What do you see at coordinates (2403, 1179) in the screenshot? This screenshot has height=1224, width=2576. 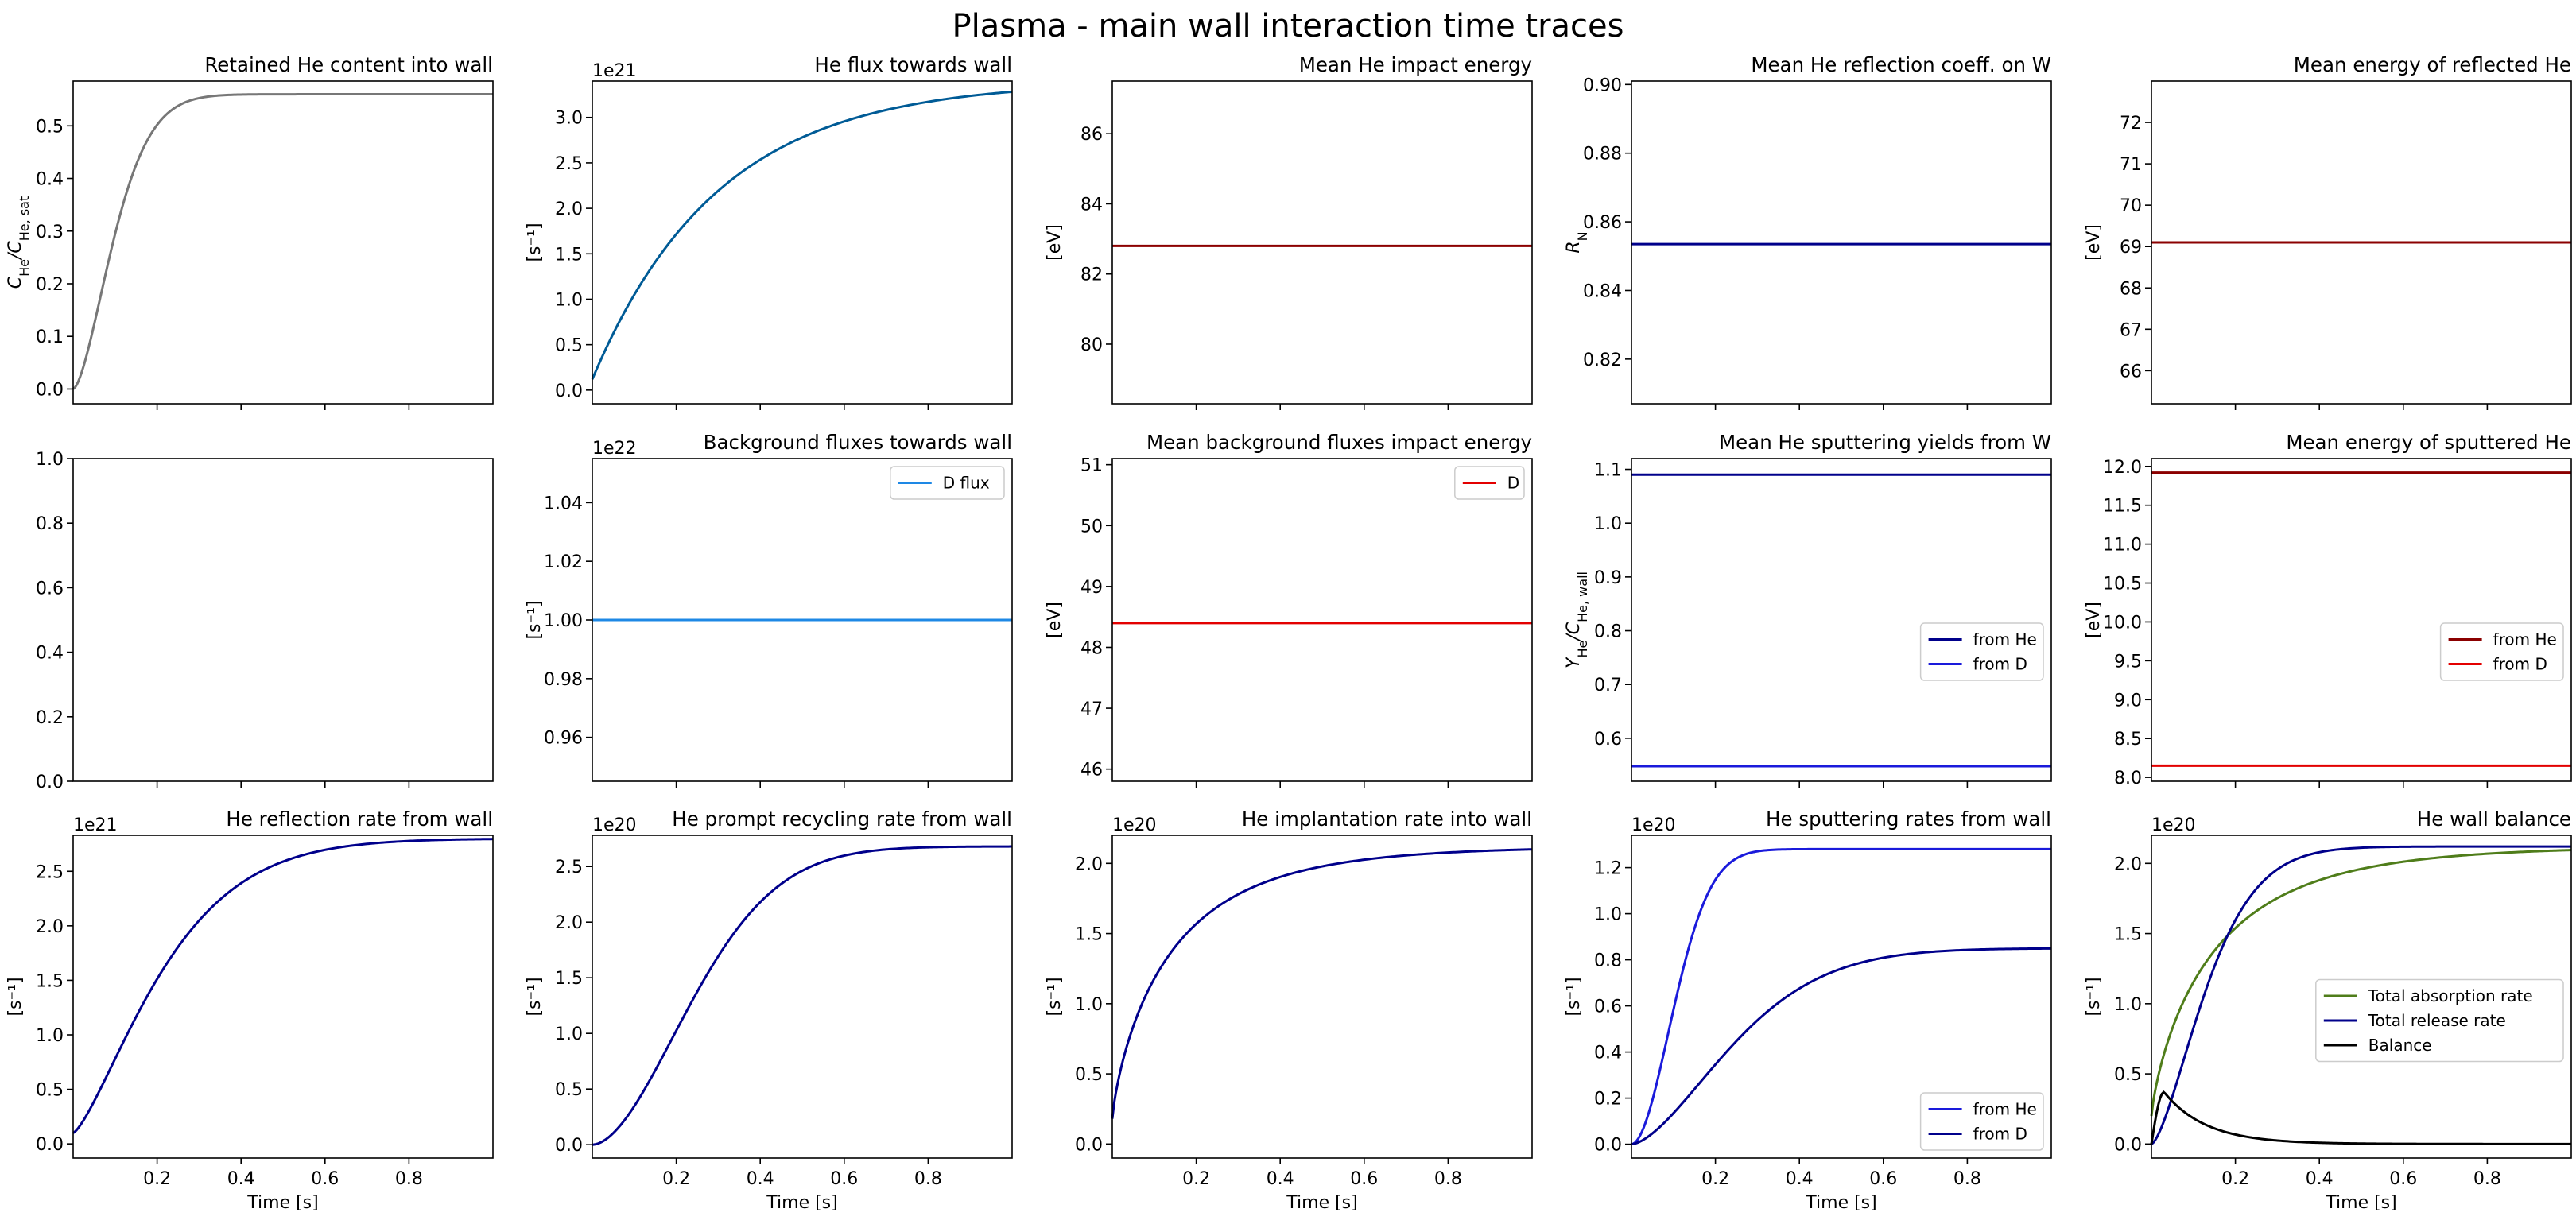 I see `xtick-label-r2c4-2: 0.6` at bounding box center [2403, 1179].